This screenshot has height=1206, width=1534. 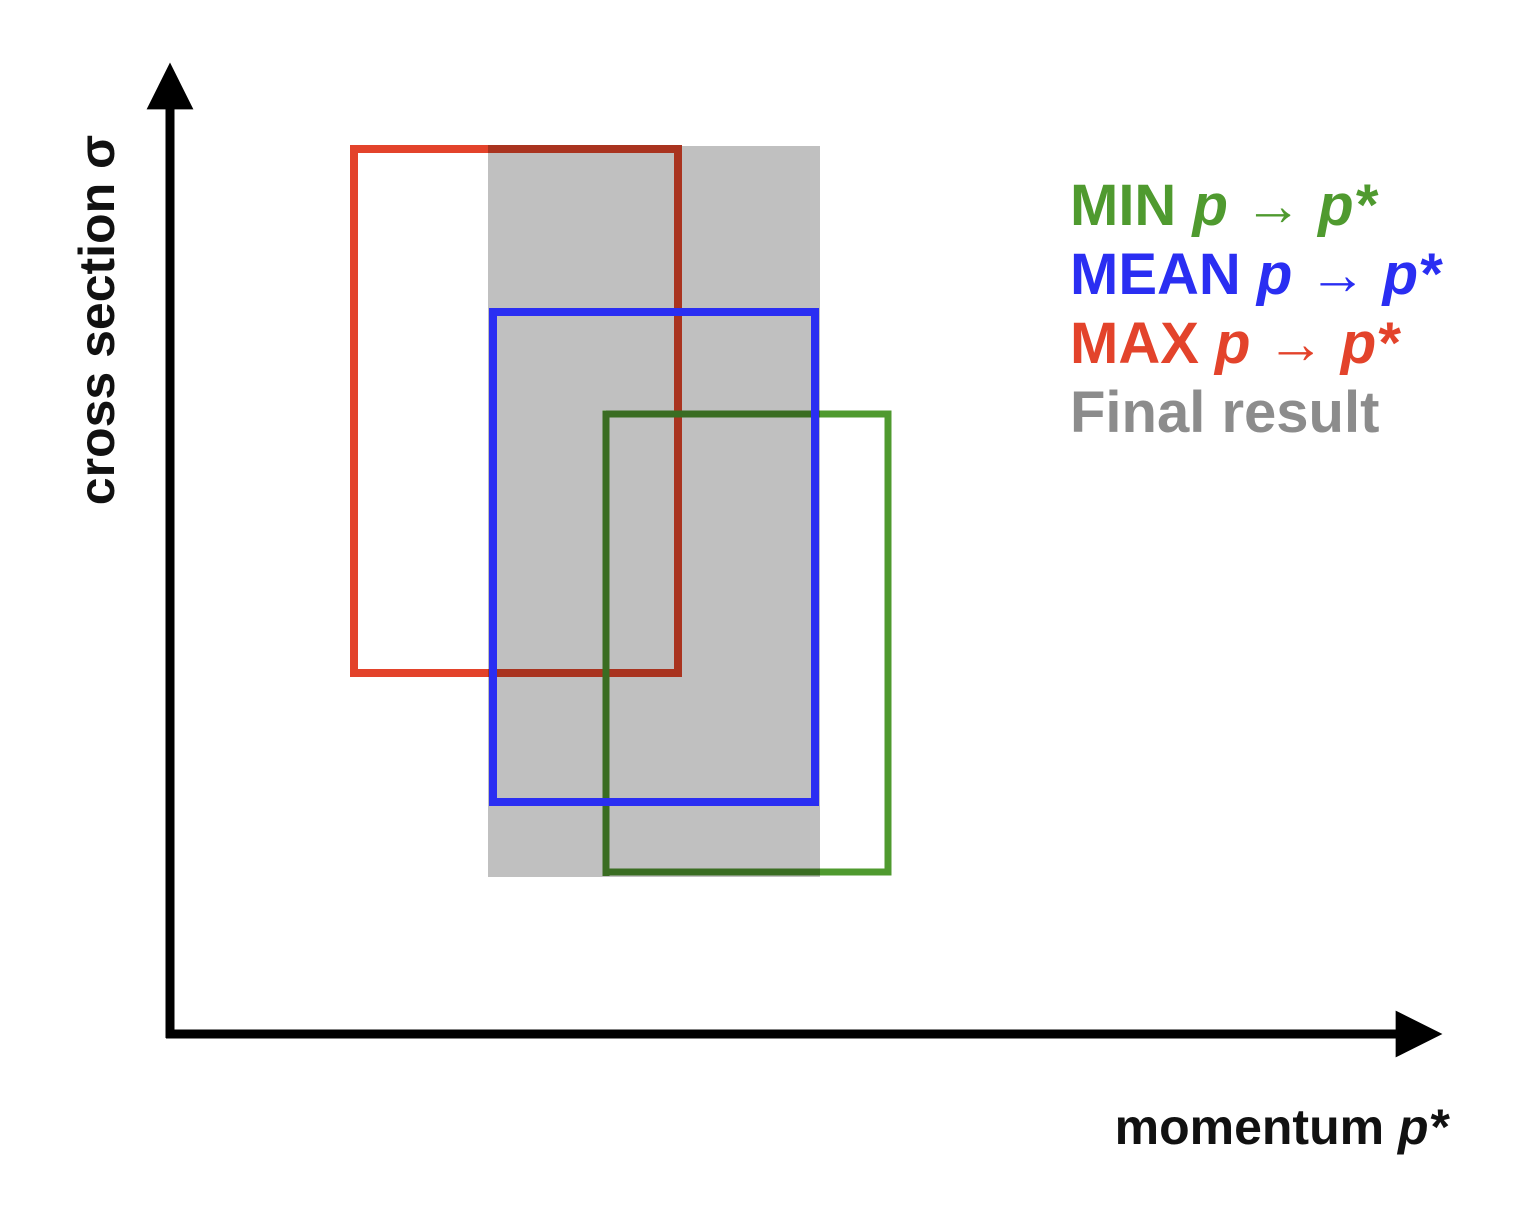 I want to click on legend-min: MIN p → p*, so click(x=1224, y=205).